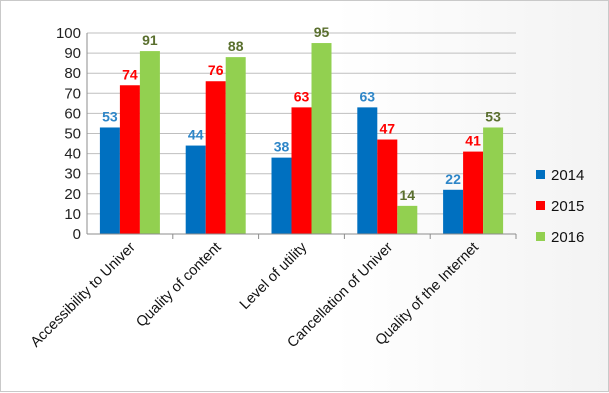 The image size is (609, 393). I want to click on legend-swatch-2015, so click(540, 205).